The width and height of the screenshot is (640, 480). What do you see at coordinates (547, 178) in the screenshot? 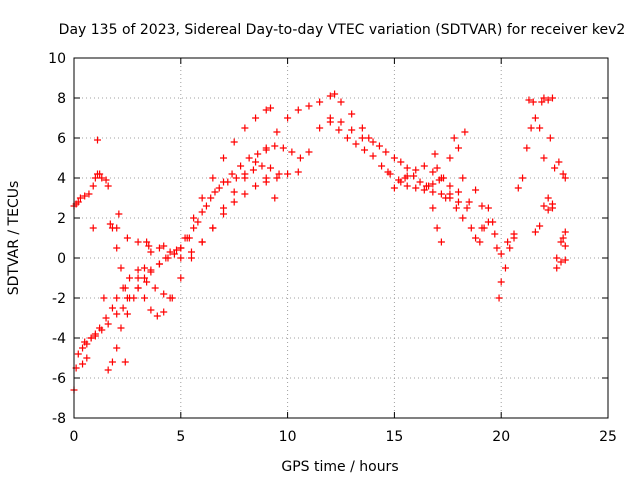
I see `series-arc-m` at bounding box center [547, 178].